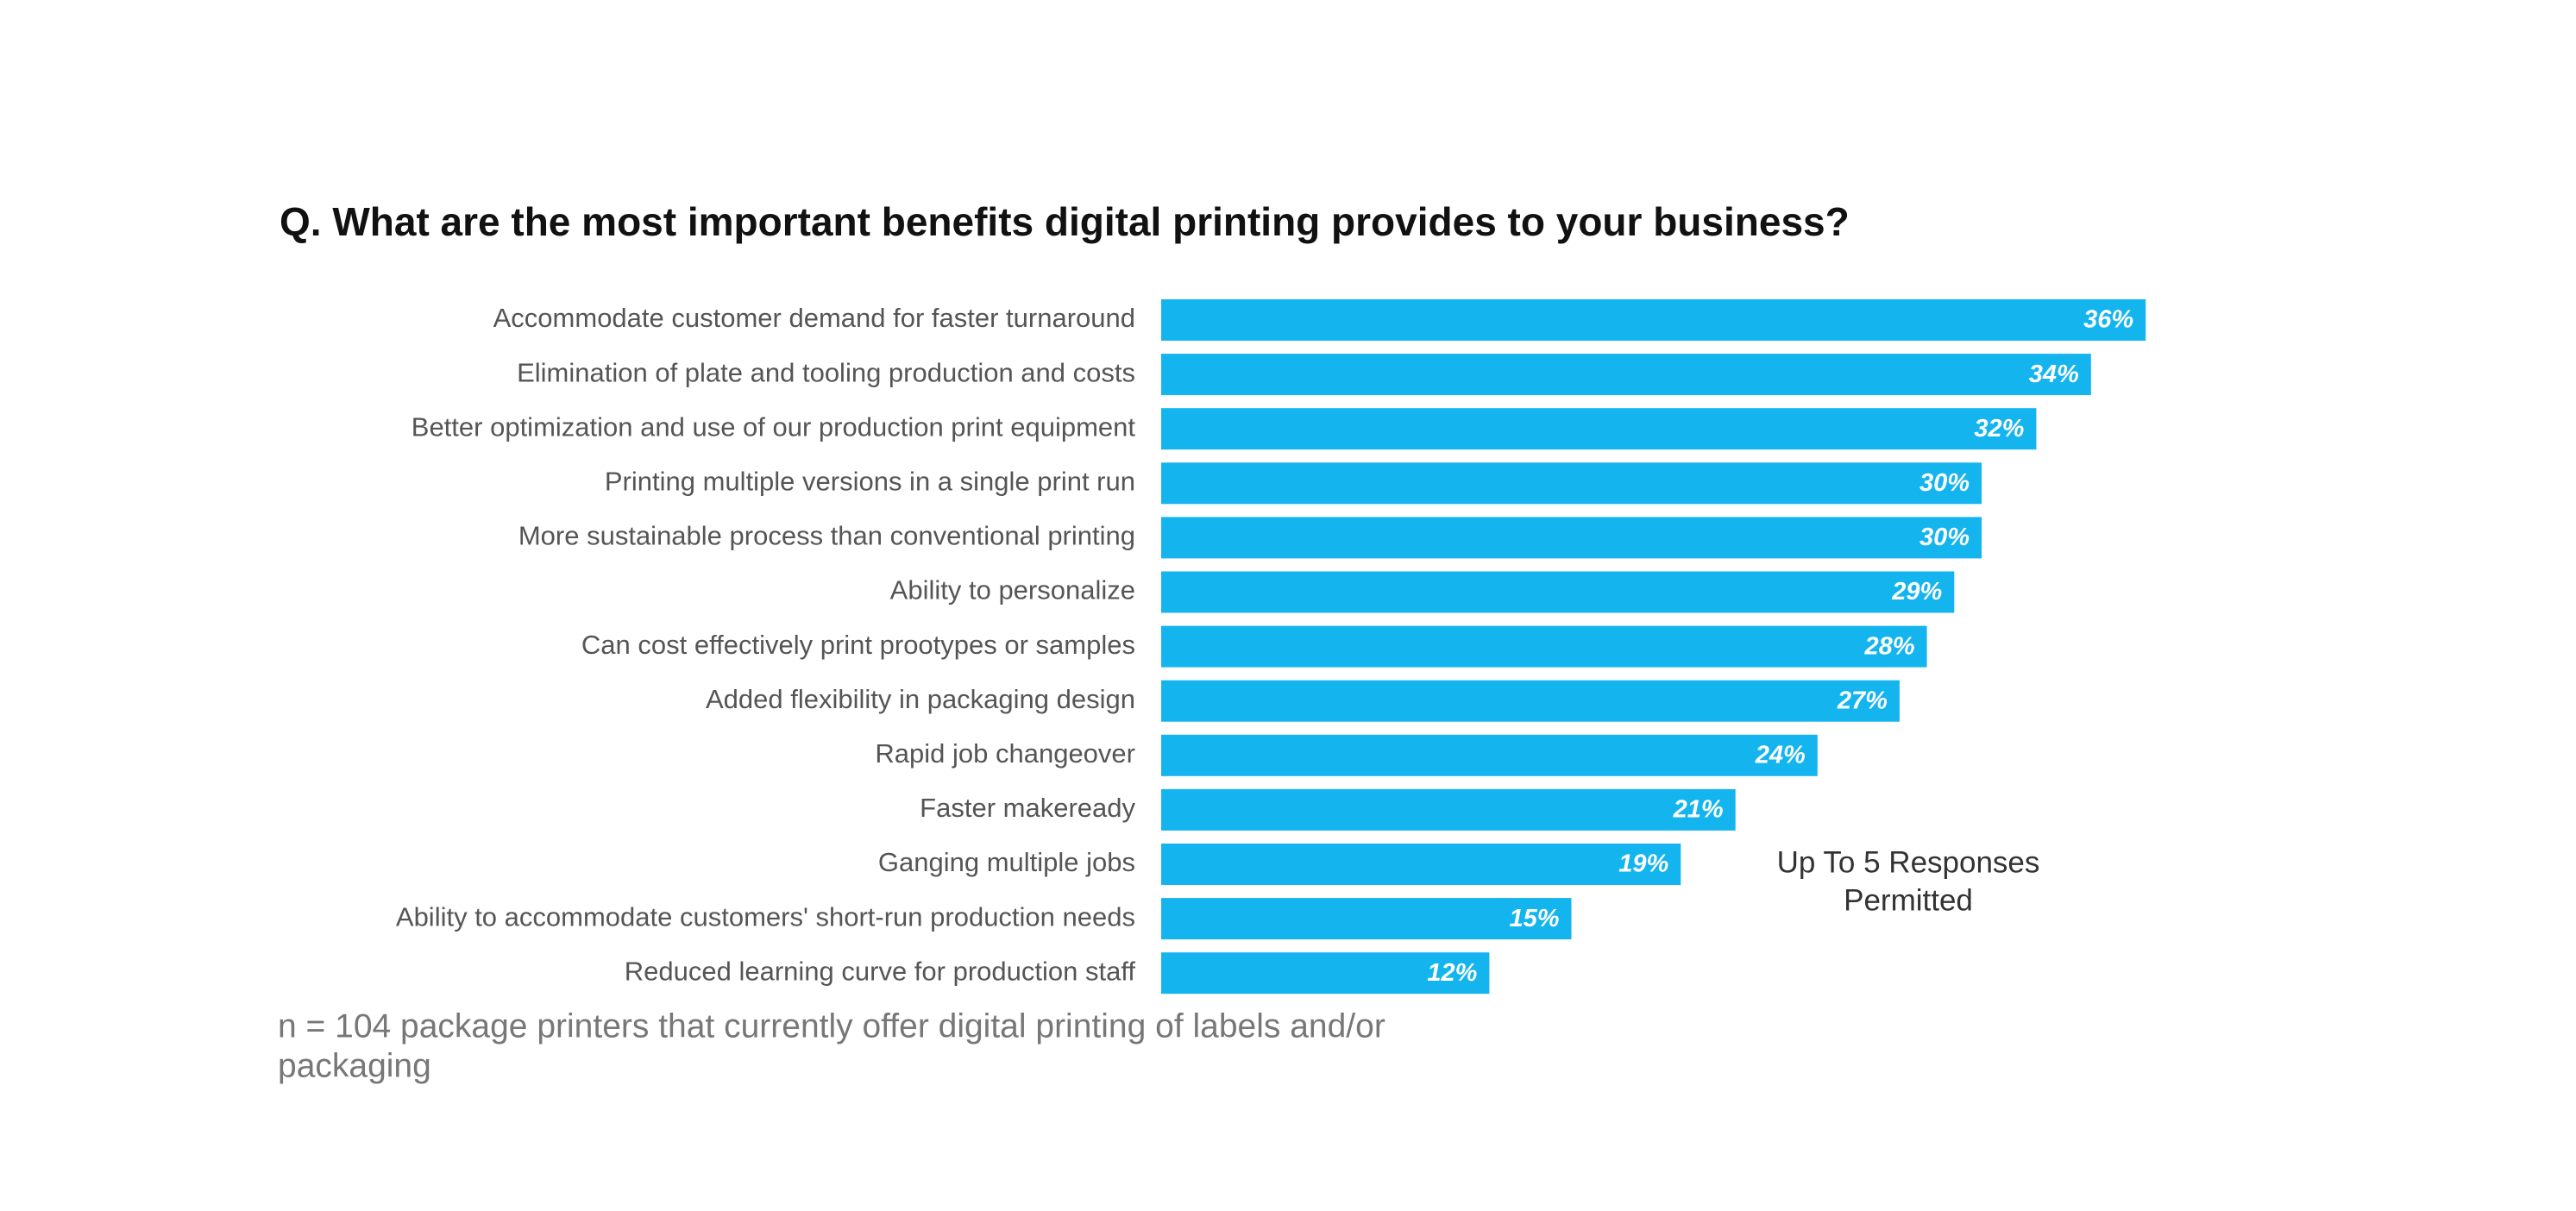 Image resolution: width=2576 pixels, height=1211 pixels. I want to click on category-label: Ability to personalize, so click(1012, 590).